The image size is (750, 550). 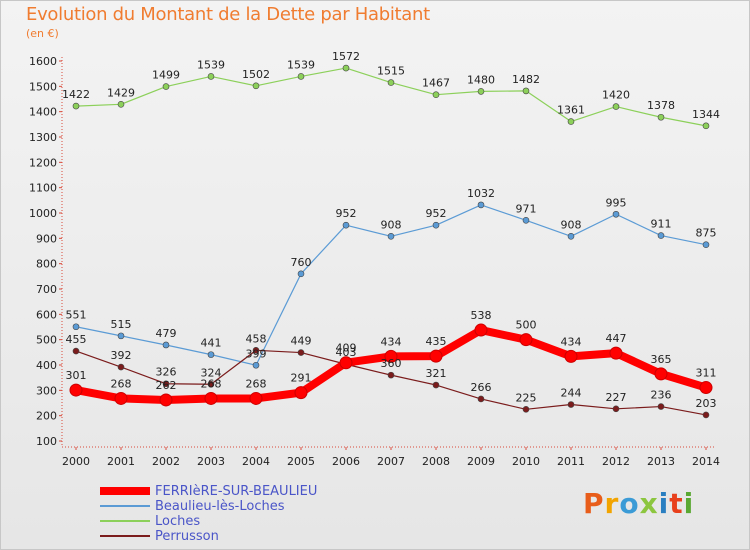 I want to click on data-label: 760, so click(x=301, y=262).